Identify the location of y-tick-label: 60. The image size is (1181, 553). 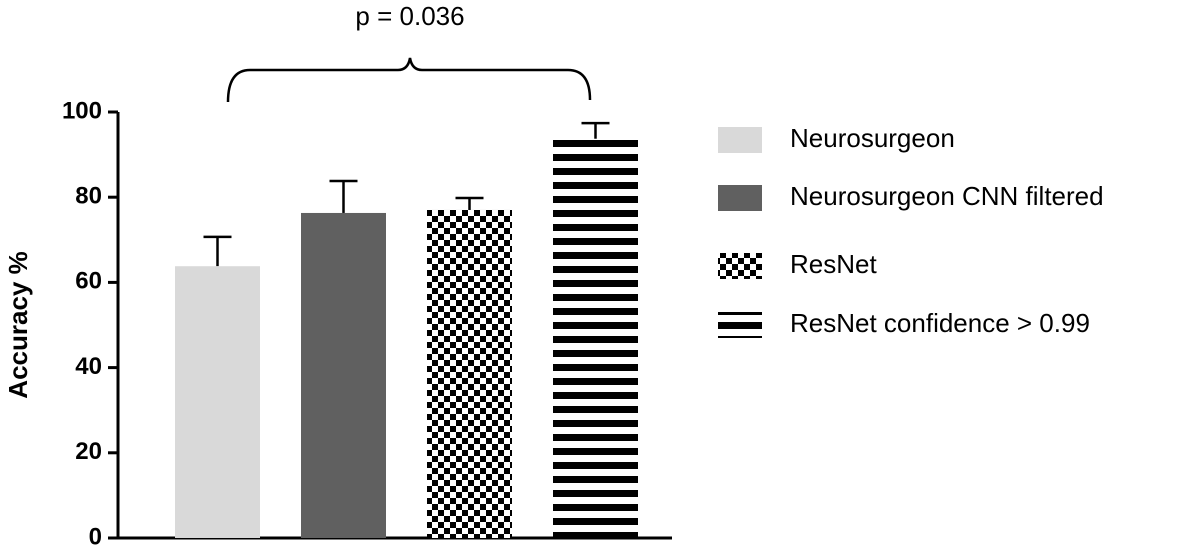
(88, 281).